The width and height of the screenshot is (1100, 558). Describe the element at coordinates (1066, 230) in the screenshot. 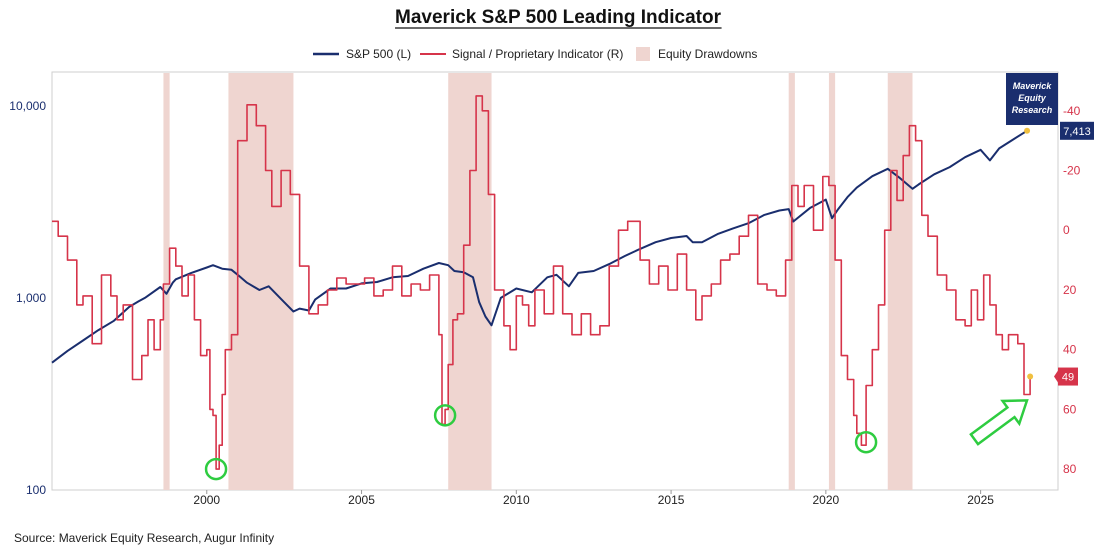

I see `right-tick-label: 0` at that location.